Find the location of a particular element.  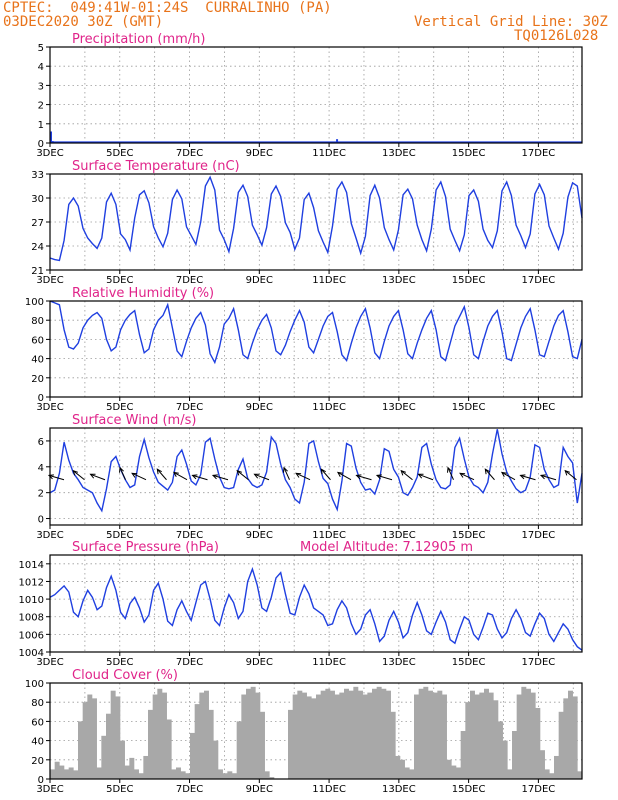

y-tick-label: 2 is located at coordinates (41, 494).